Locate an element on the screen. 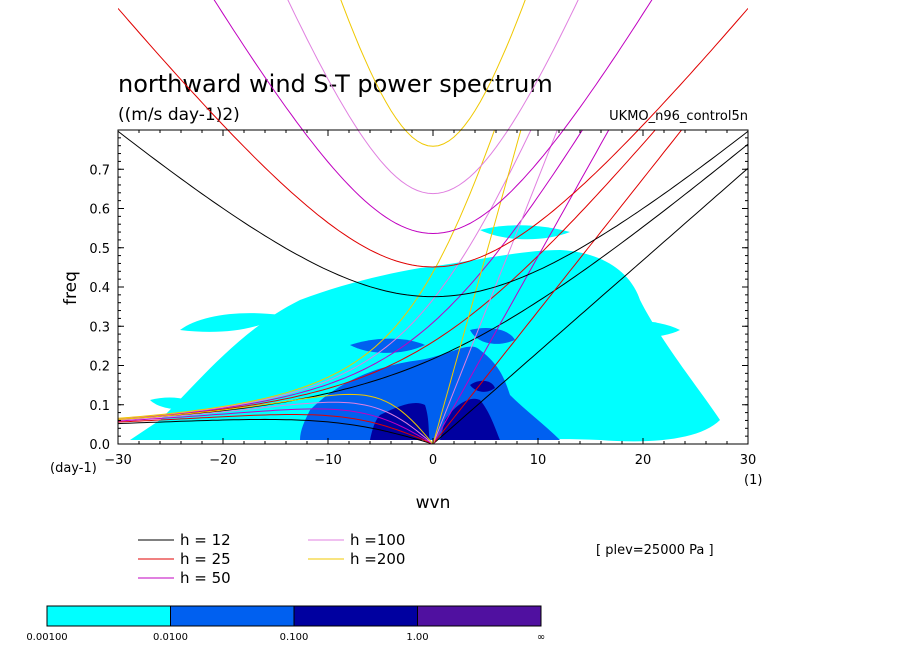 This screenshot has width=904, height=654. colorbar-label: 1.00 is located at coordinates (417, 637).